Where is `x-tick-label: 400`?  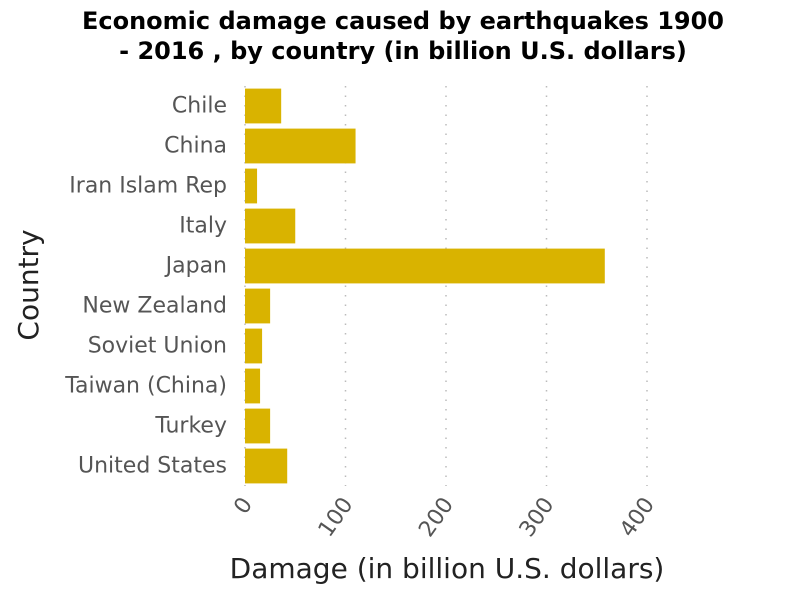 x-tick-label: 400 is located at coordinates (637, 517).